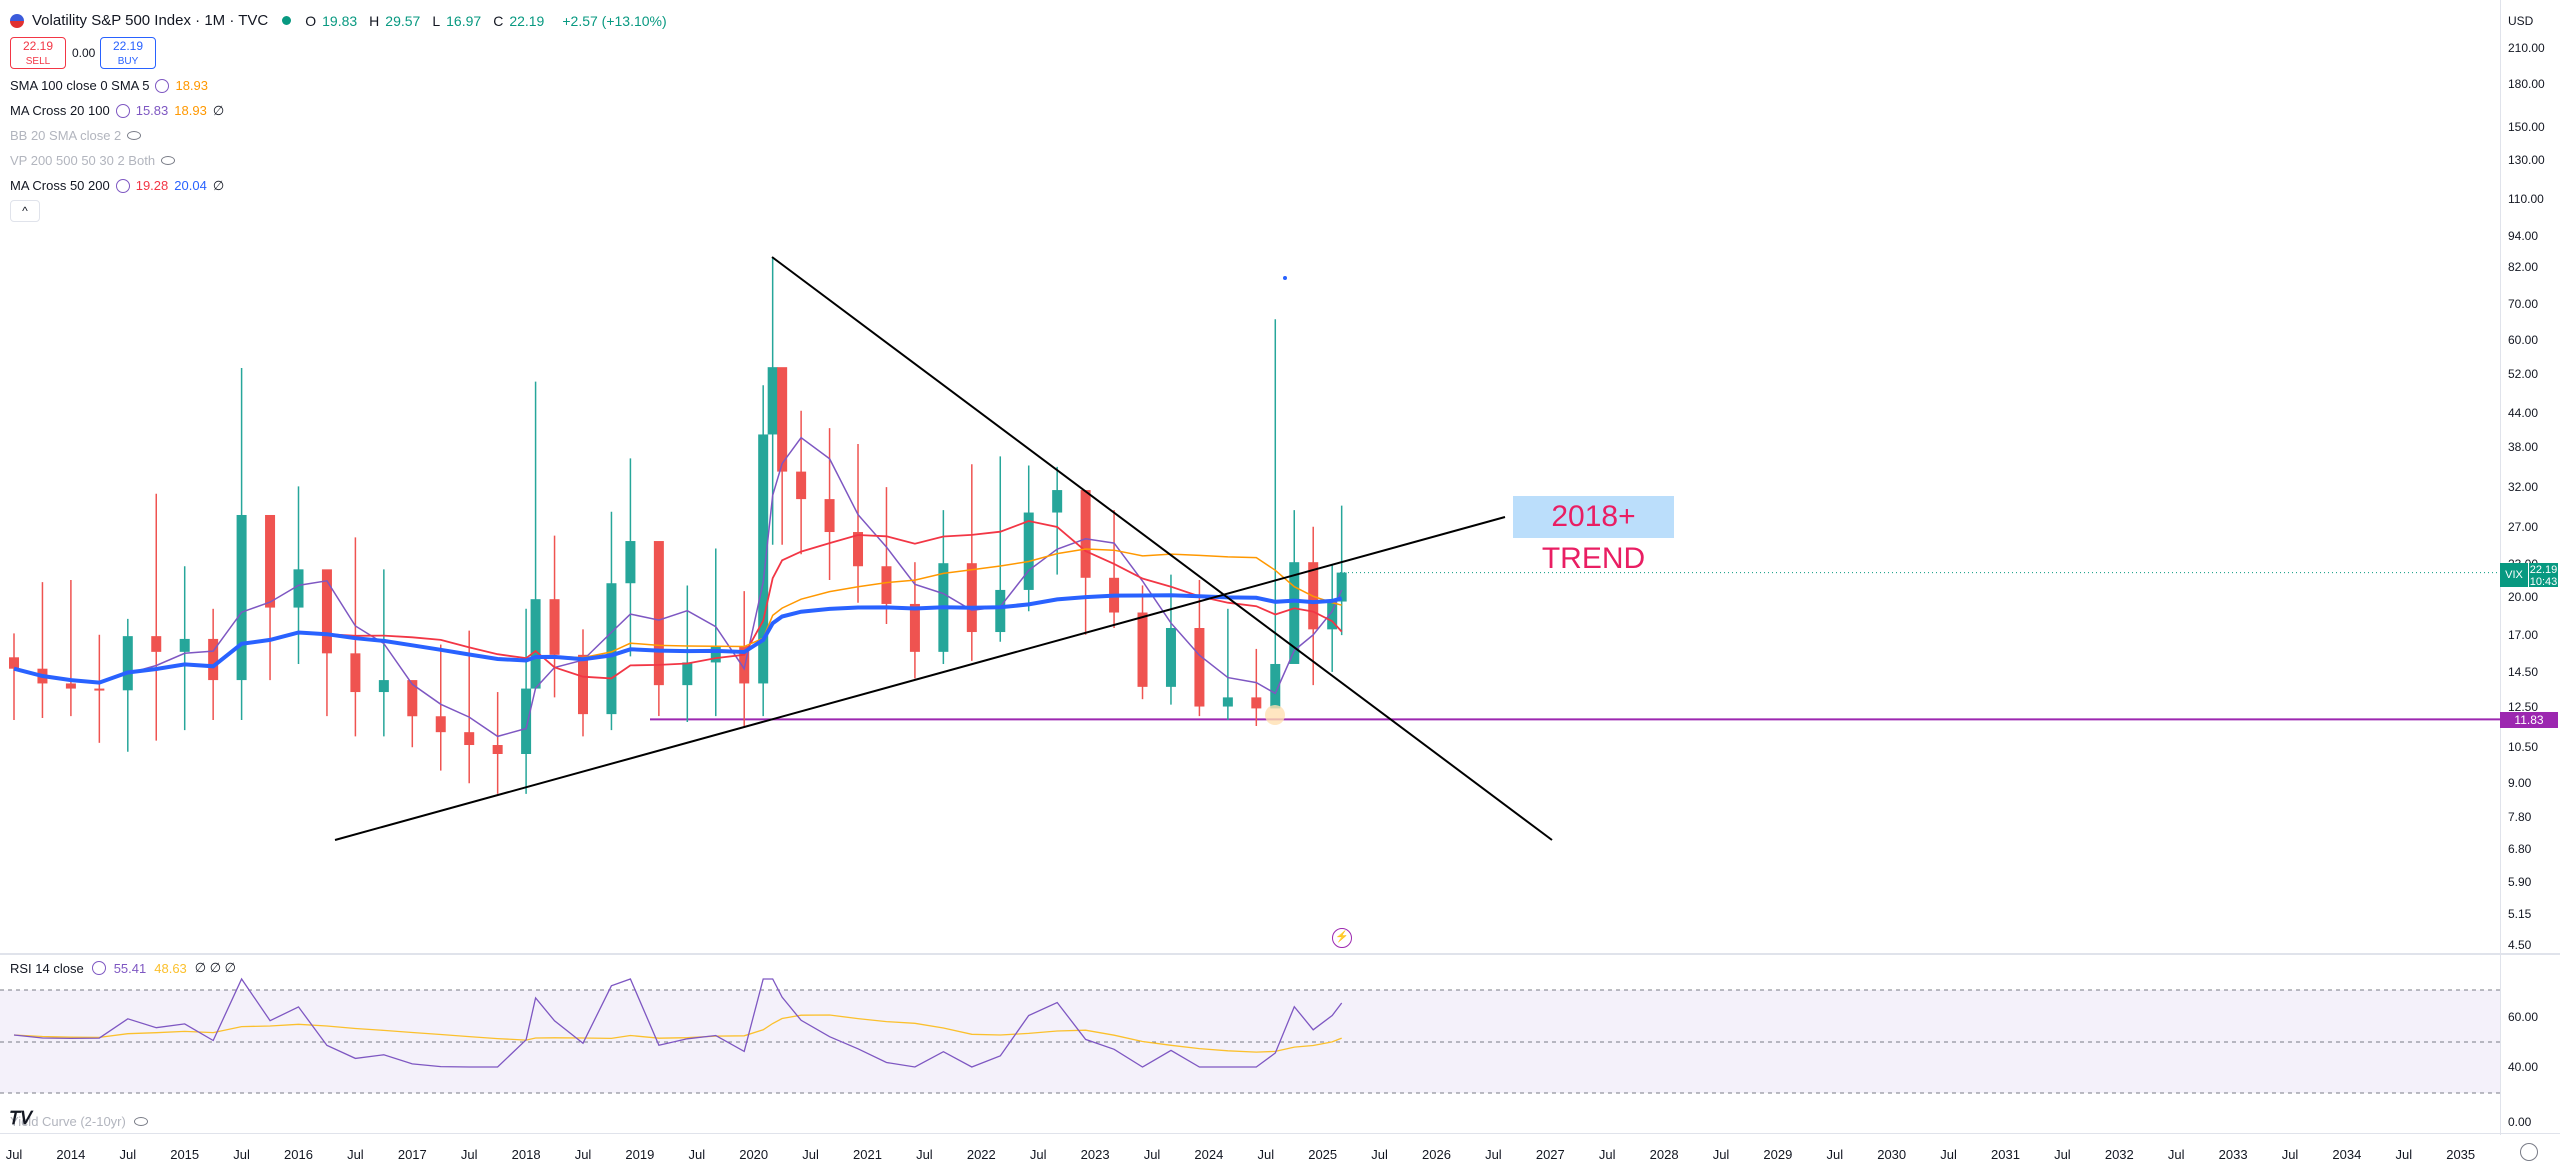 This screenshot has width=2560, height=1169. I want to click on ohlc-item: O 19.83, so click(334, 21).